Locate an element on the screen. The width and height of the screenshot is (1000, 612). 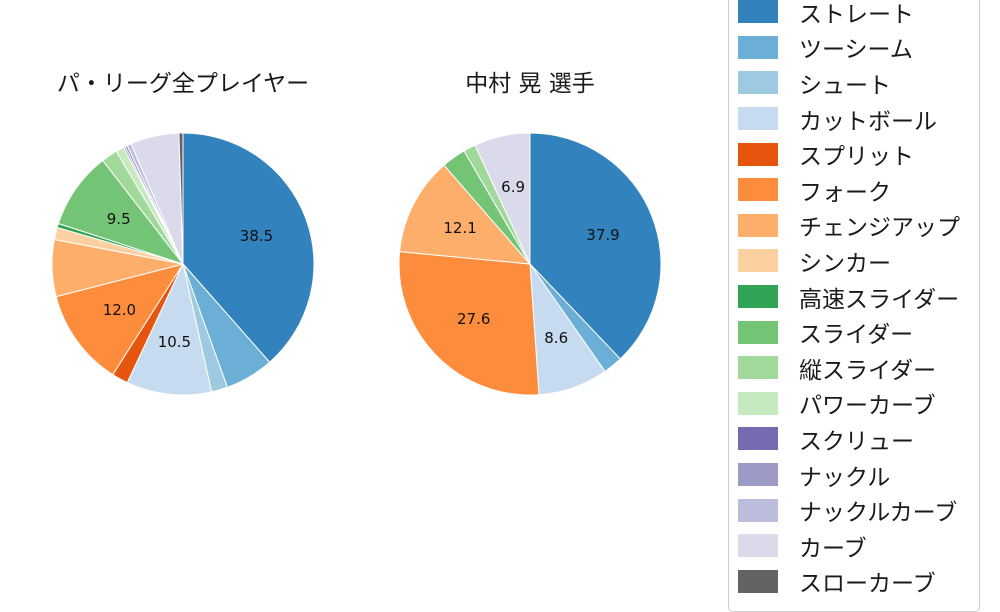
pie-slice-label: 6.9 is located at coordinates (513, 187).